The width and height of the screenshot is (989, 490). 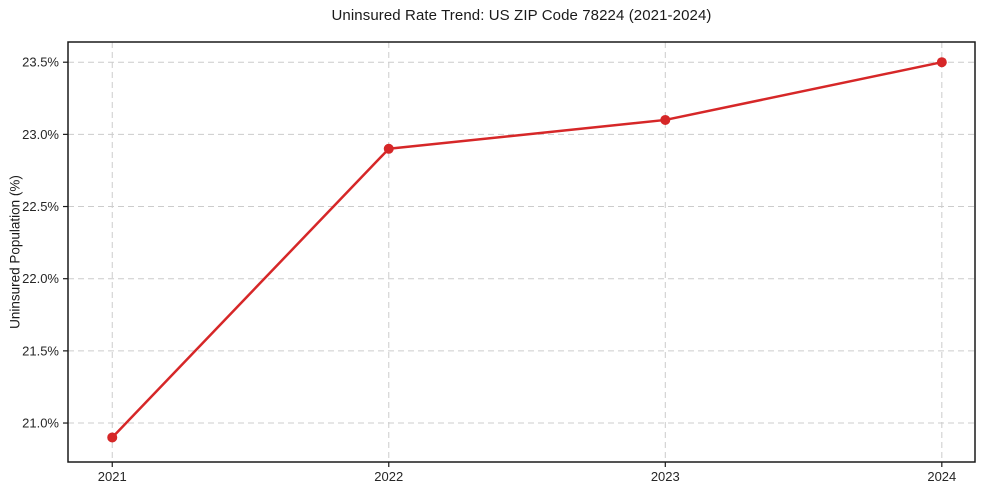 I want to click on x-tick-label: 2024, so click(x=941, y=476).